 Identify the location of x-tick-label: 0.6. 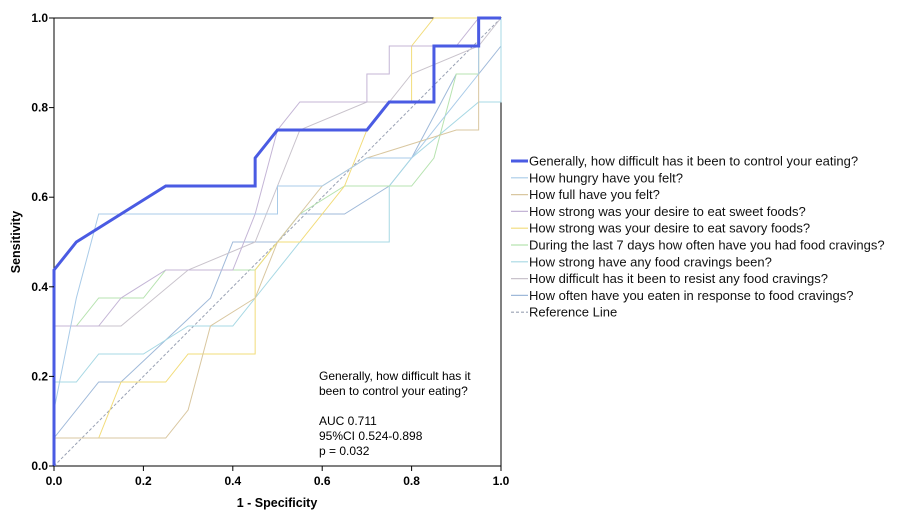
(322, 481).